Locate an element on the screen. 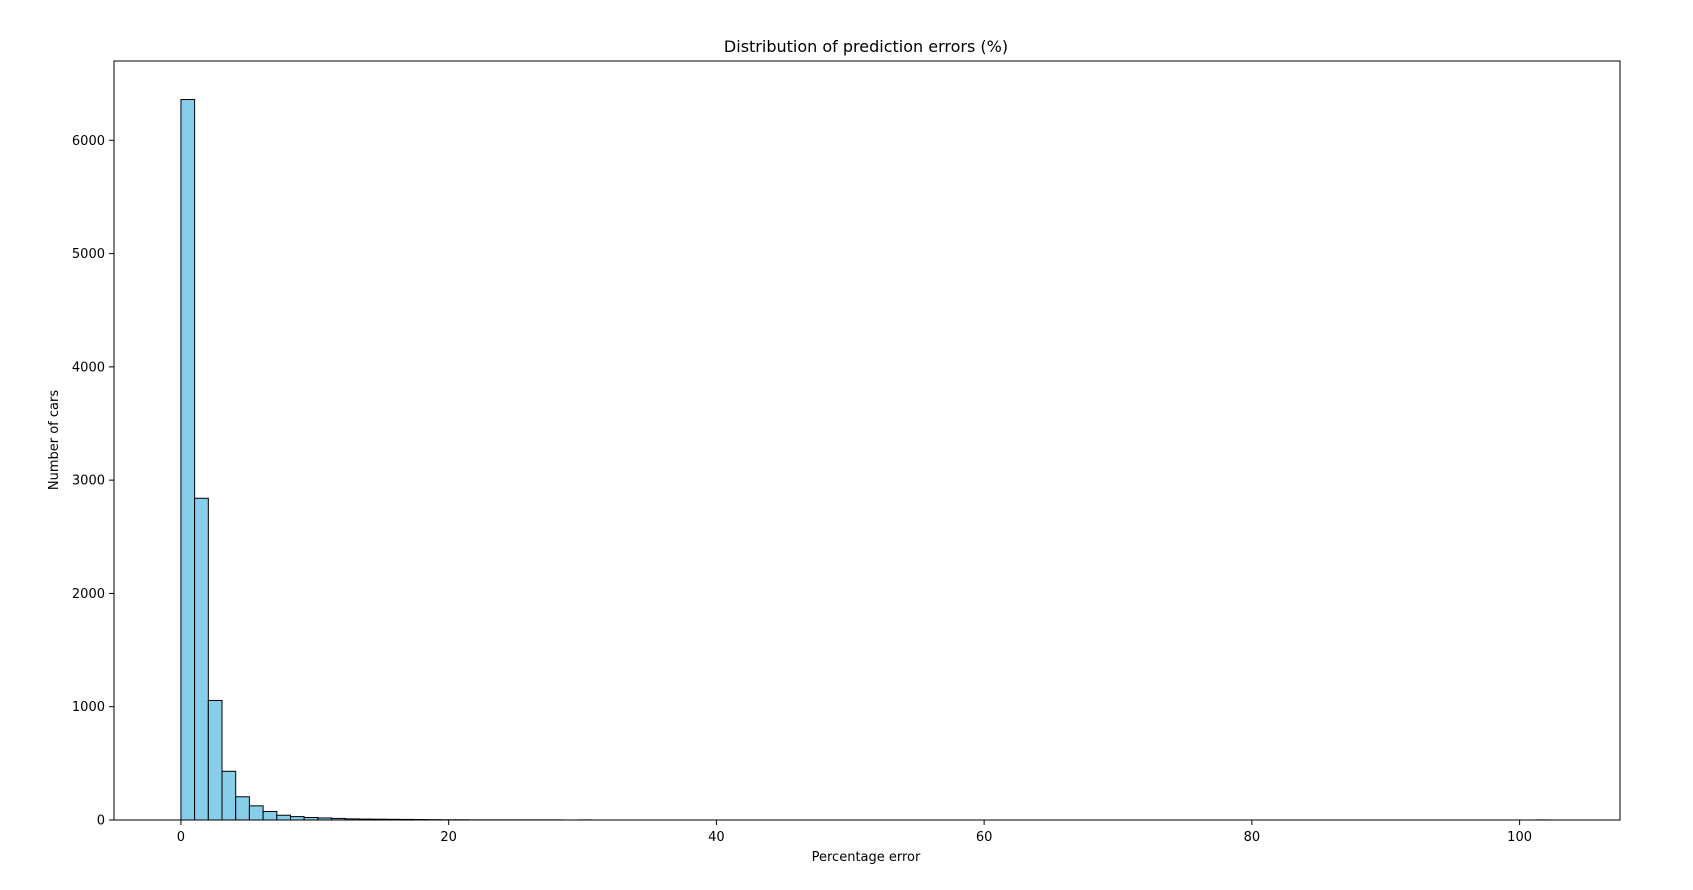 The image size is (1693, 890). y-axis-ticks: 0 1000 2000 3000 4000 5000 6000 is located at coordinates (93, 481).